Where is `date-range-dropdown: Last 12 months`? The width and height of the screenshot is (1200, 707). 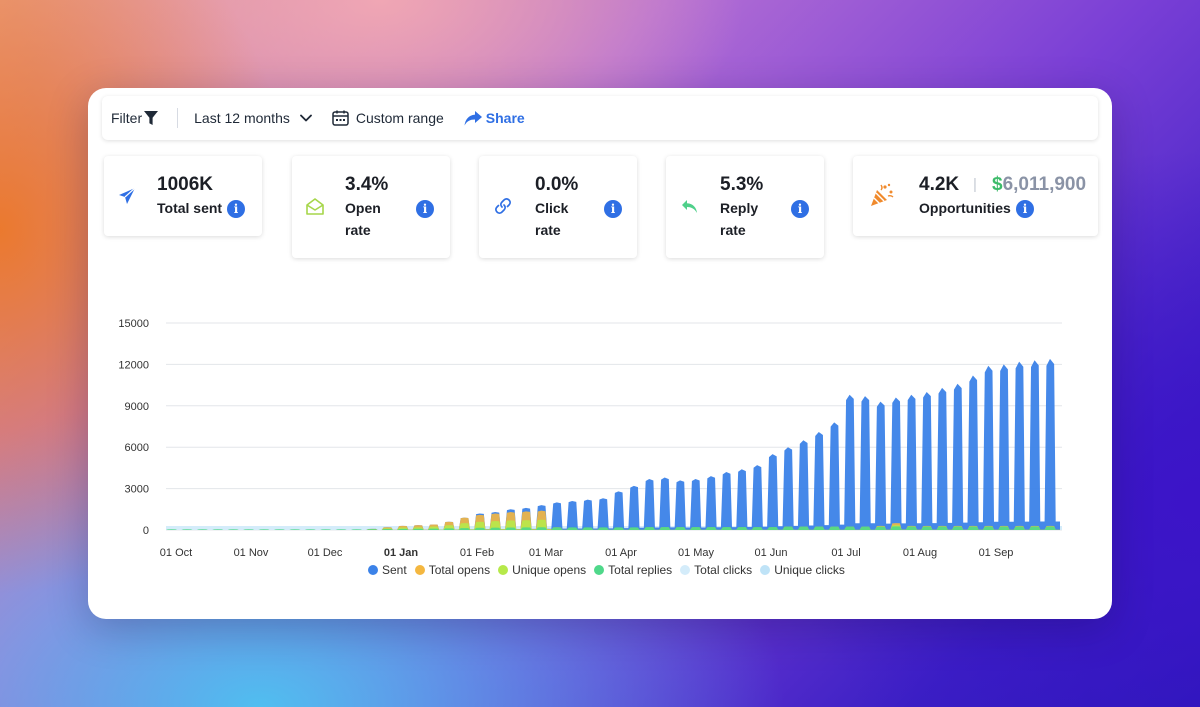 date-range-dropdown: Last 12 months is located at coordinates (253, 118).